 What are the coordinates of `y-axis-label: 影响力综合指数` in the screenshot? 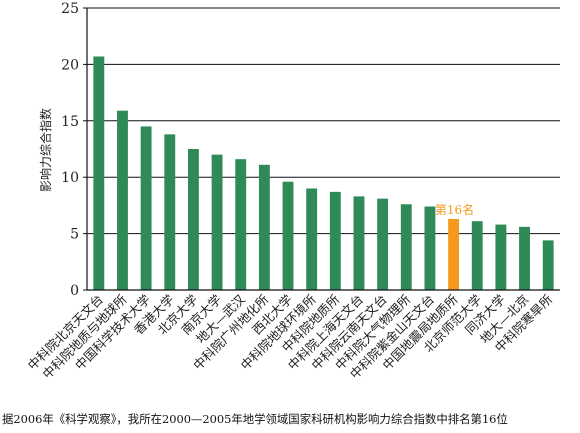 It's located at (45, 150).